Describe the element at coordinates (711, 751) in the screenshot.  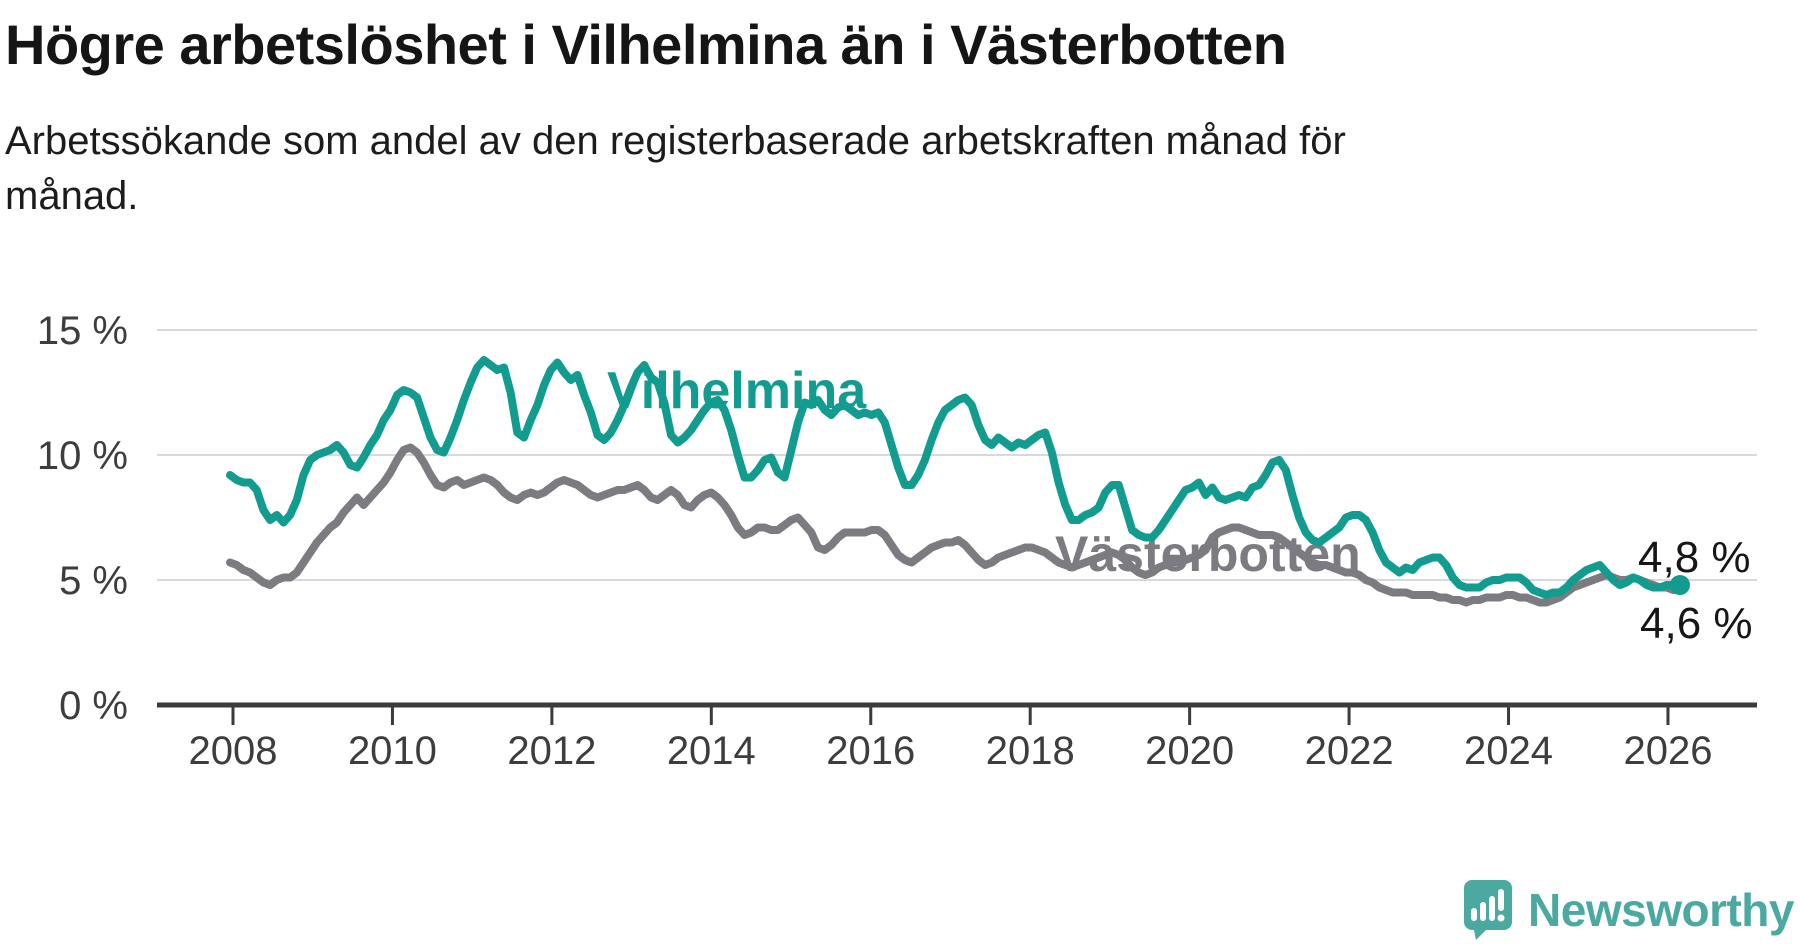
I see `x-tick-label-2014: 2014` at that location.